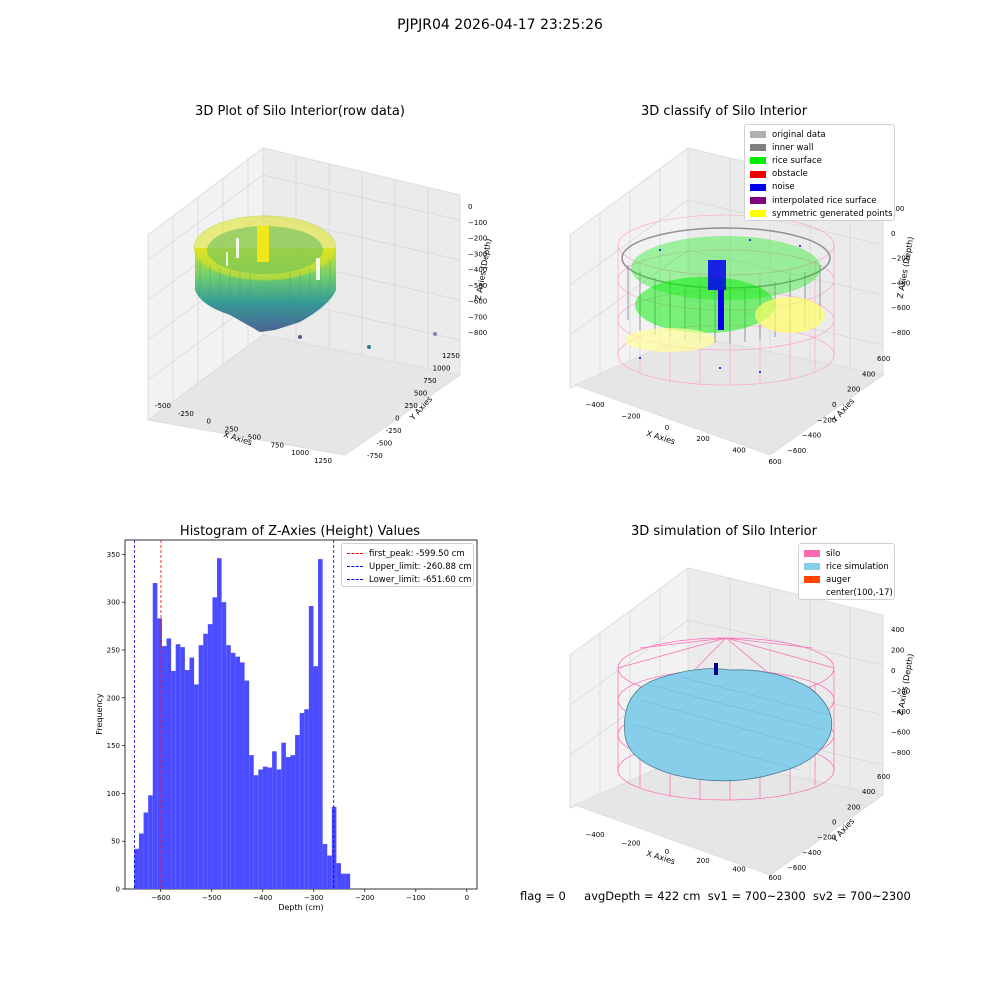 The width and height of the screenshot is (1000, 1000). I want to click on y-tick-label: 200, so click(113, 698).